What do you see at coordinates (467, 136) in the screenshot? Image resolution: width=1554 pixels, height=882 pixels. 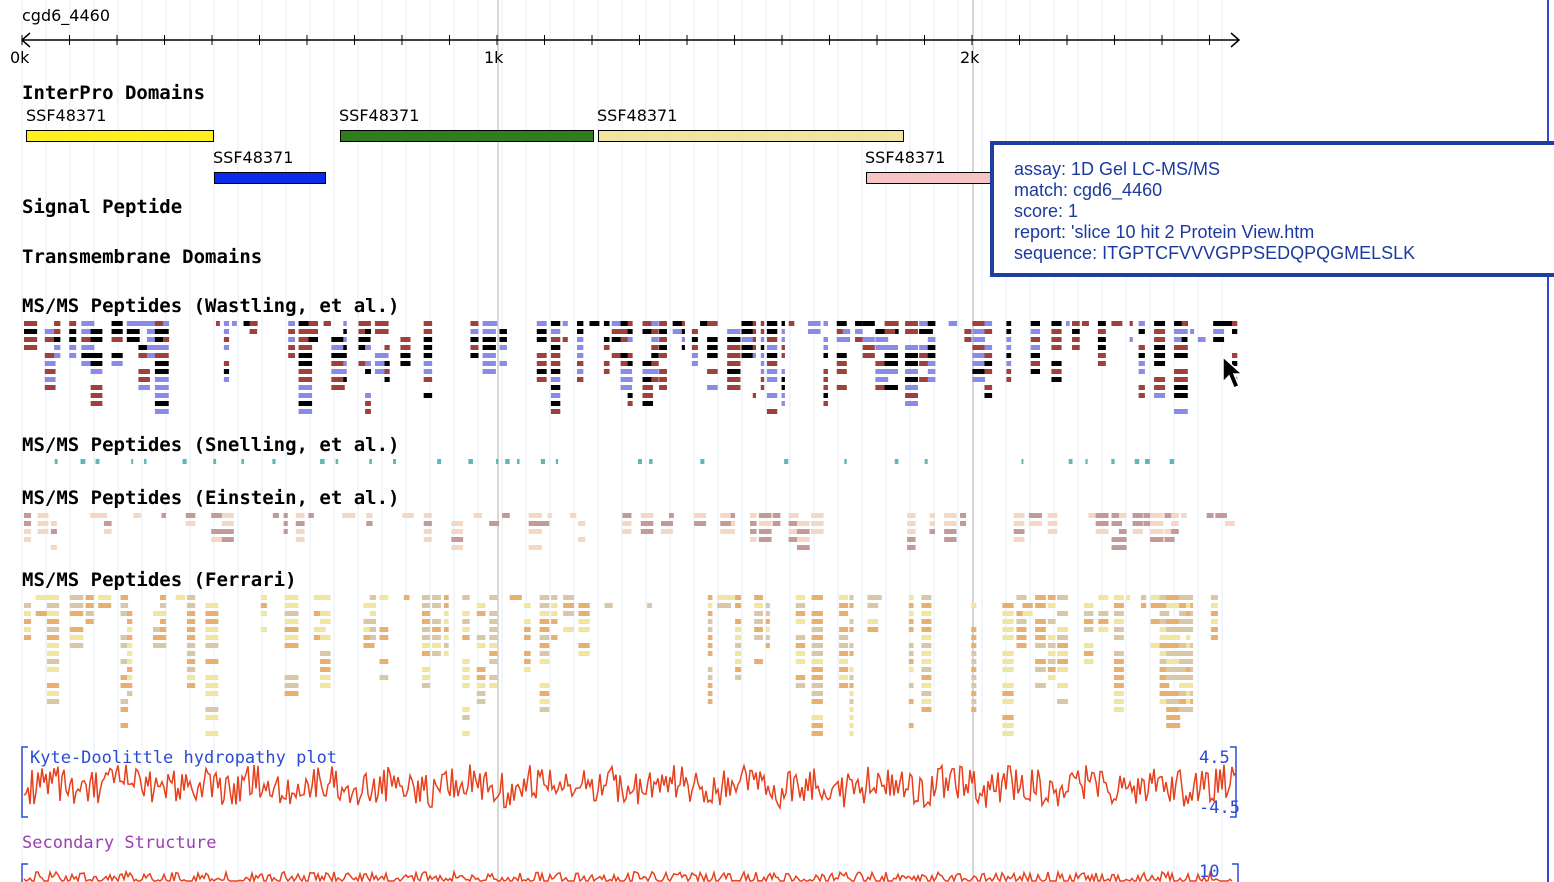 I see `domain-bar-green` at bounding box center [467, 136].